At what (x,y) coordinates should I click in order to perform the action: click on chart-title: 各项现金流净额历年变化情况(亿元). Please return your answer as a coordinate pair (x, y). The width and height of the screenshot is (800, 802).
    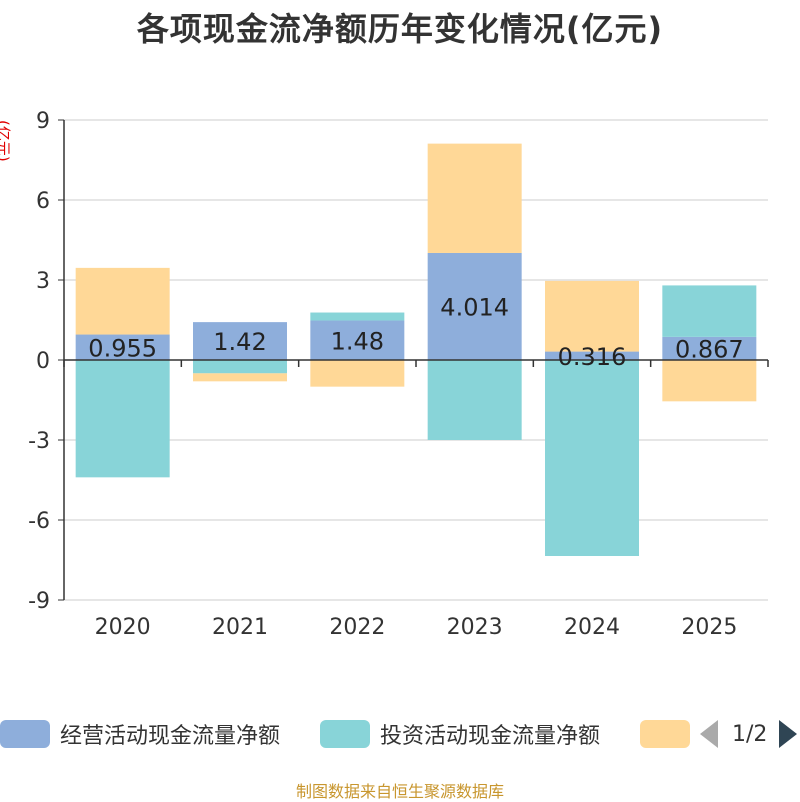
    Looking at the image, I should click on (400, 29).